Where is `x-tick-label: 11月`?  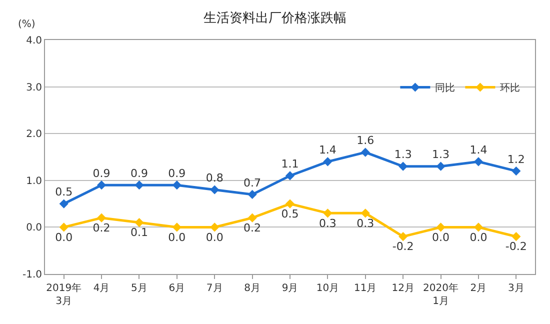
x-tick-label: 11月 is located at coordinates (365, 288).